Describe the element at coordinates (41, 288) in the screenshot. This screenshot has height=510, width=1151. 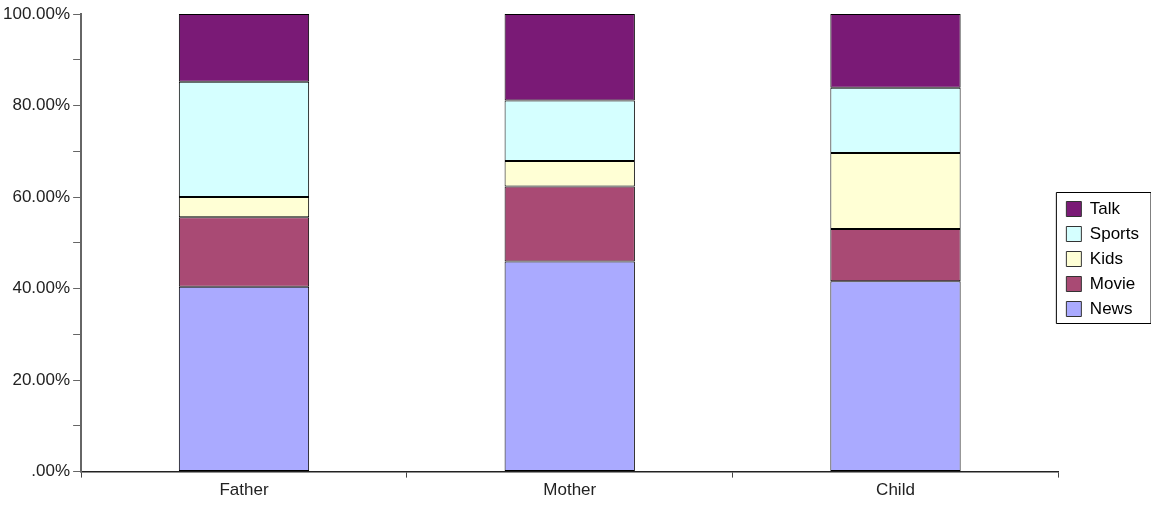
I see `y-tick-label: 40.00%` at that location.